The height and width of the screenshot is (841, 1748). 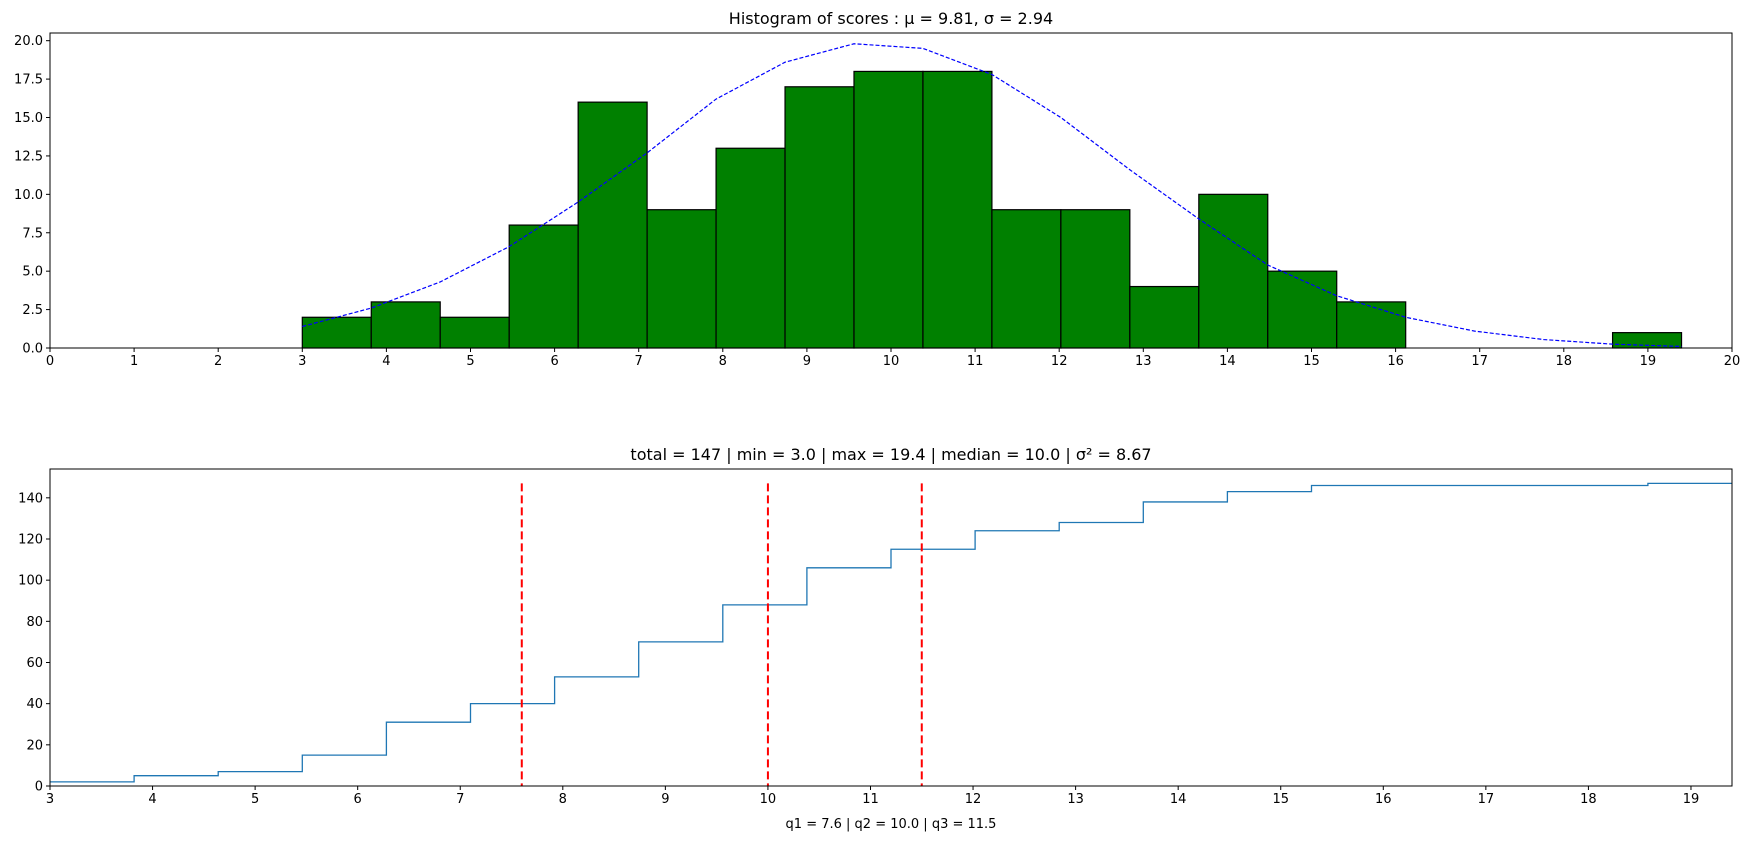 What do you see at coordinates (34, 745) in the screenshot?
I see `y-tick-label: 20` at bounding box center [34, 745].